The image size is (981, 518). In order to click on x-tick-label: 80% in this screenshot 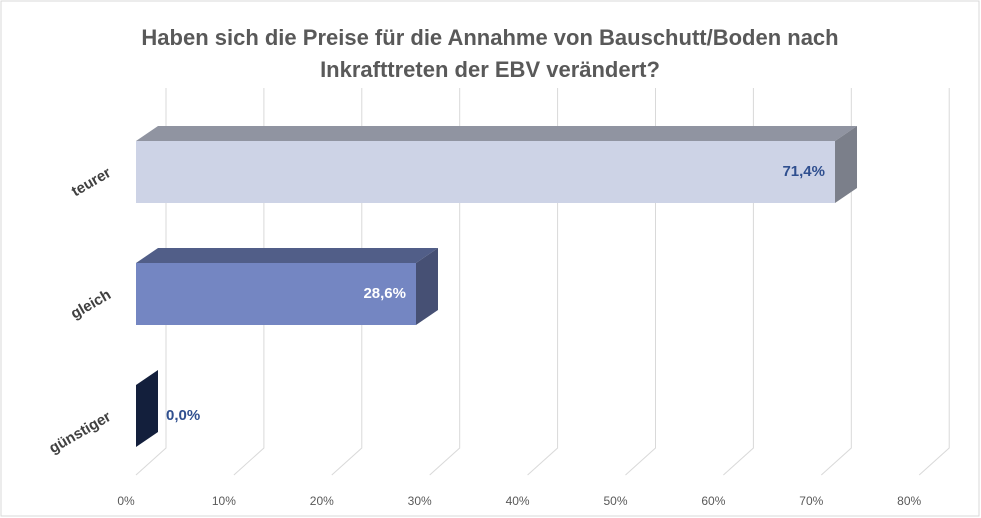, I will do `click(909, 501)`.